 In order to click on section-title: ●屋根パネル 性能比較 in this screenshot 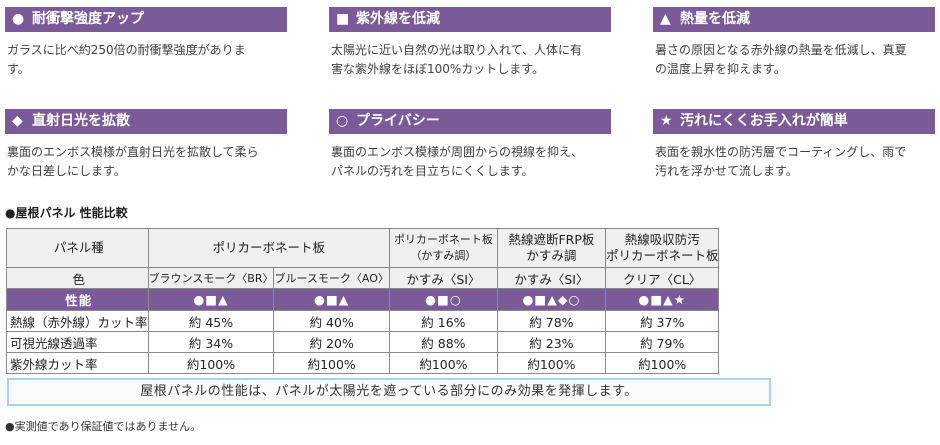, I will do `click(66, 213)`.